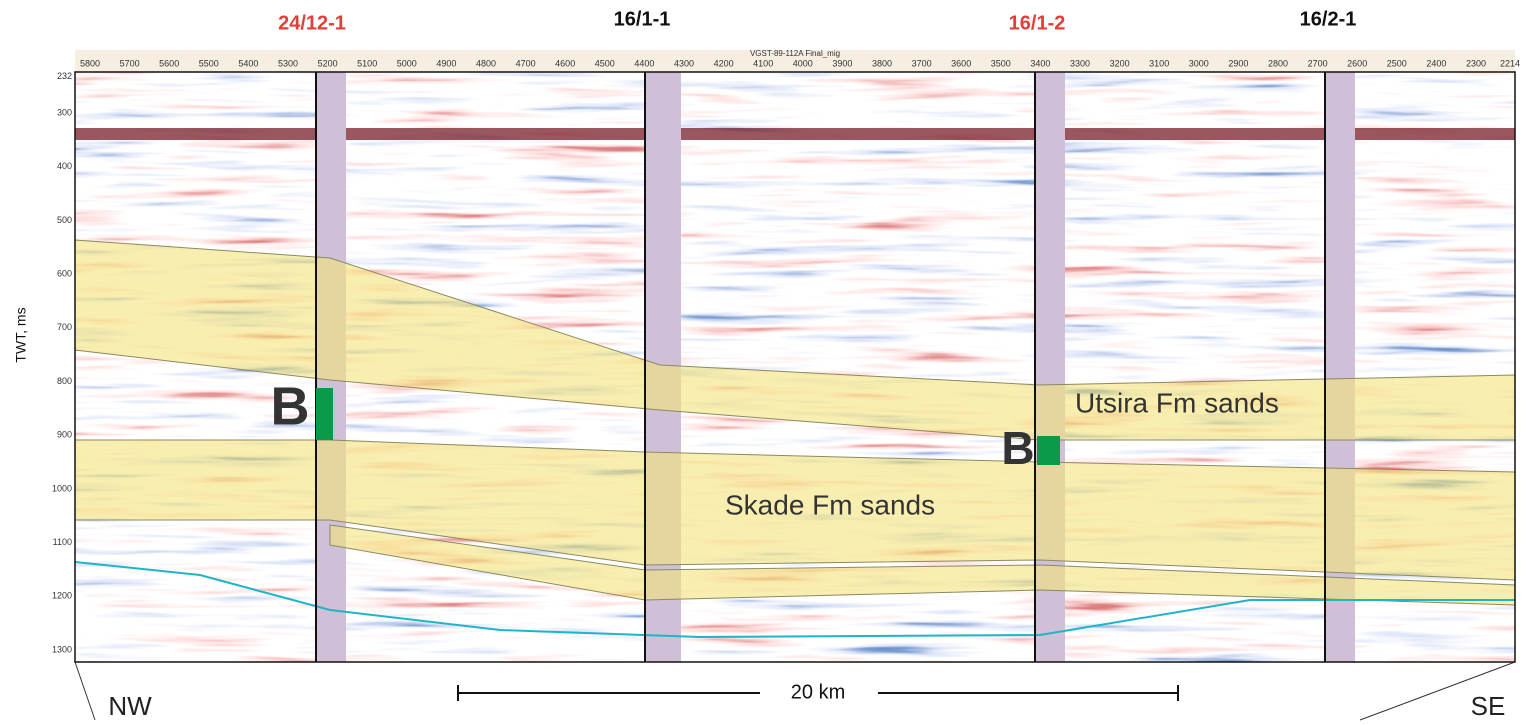  What do you see at coordinates (961, 63) in the screenshot?
I see `trace-label: 3600` at bounding box center [961, 63].